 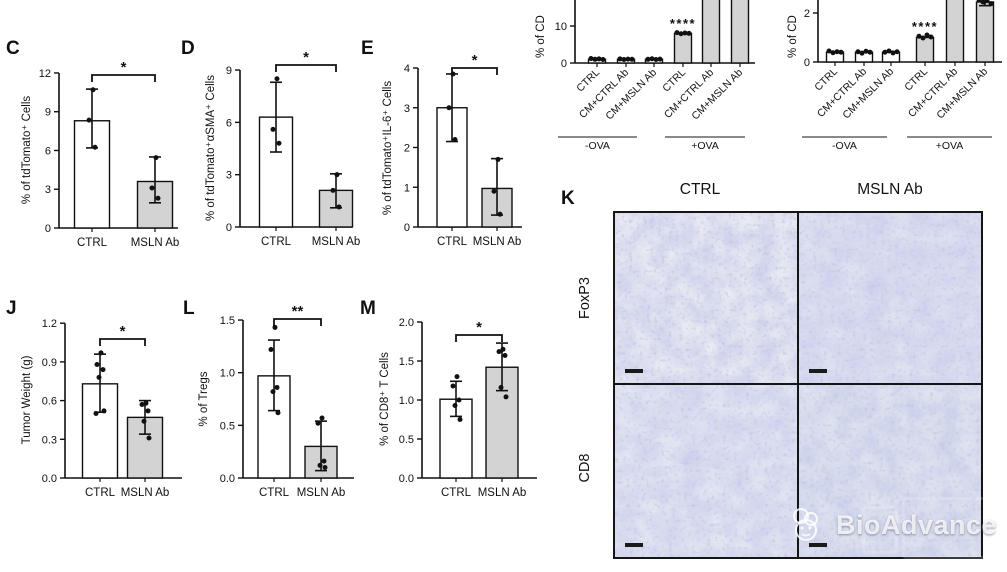 I want to click on chart-C-svg: 0 3 6 9 12 % of tdTomato⁺ Cells CTRL MSLN Ab *, so click(x=100, y=154).